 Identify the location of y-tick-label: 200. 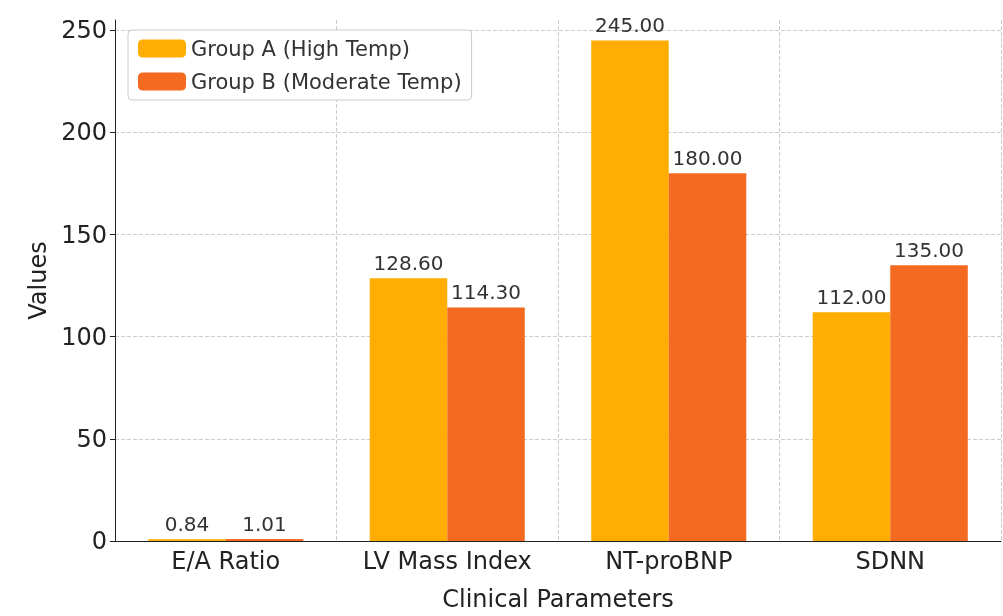
(84, 132).